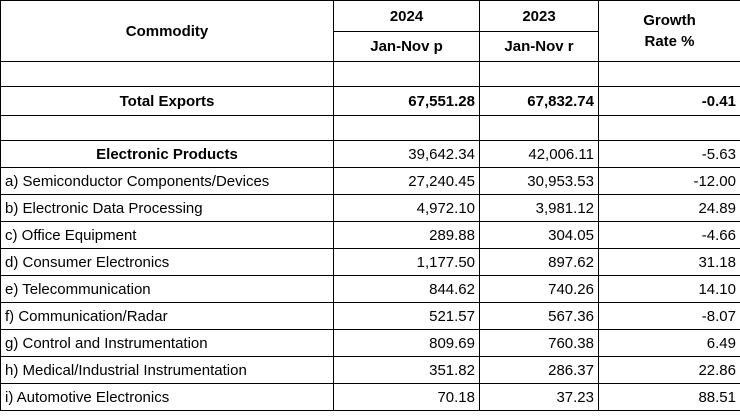 Image resolution: width=740 pixels, height=420 pixels. What do you see at coordinates (406, 46) in the screenshot?
I see `header-period-2024: Jan-Nov p` at bounding box center [406, 46].